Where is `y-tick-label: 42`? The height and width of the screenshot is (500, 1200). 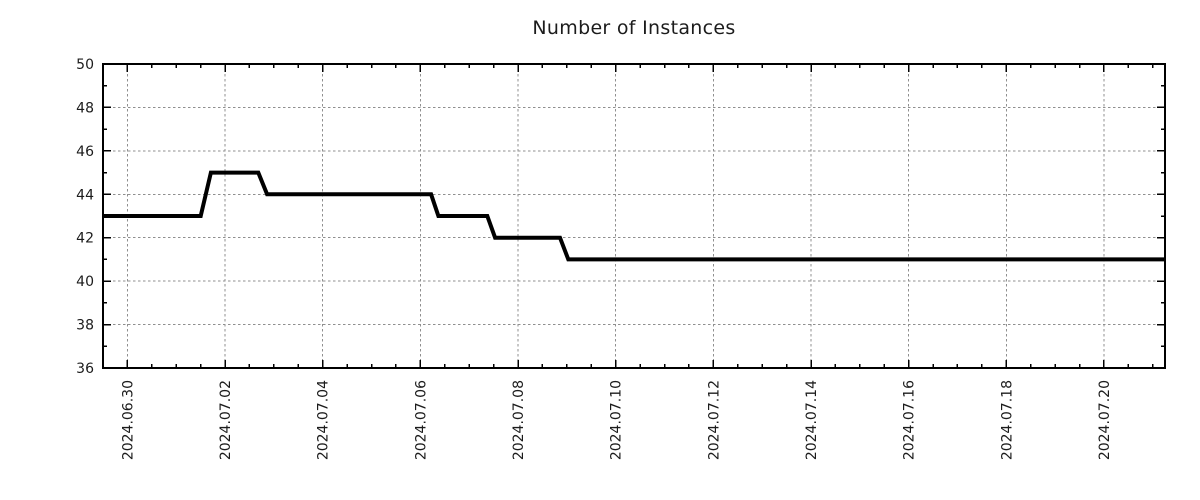 y-tick-label: 42 is located at coordinates (85, 239).